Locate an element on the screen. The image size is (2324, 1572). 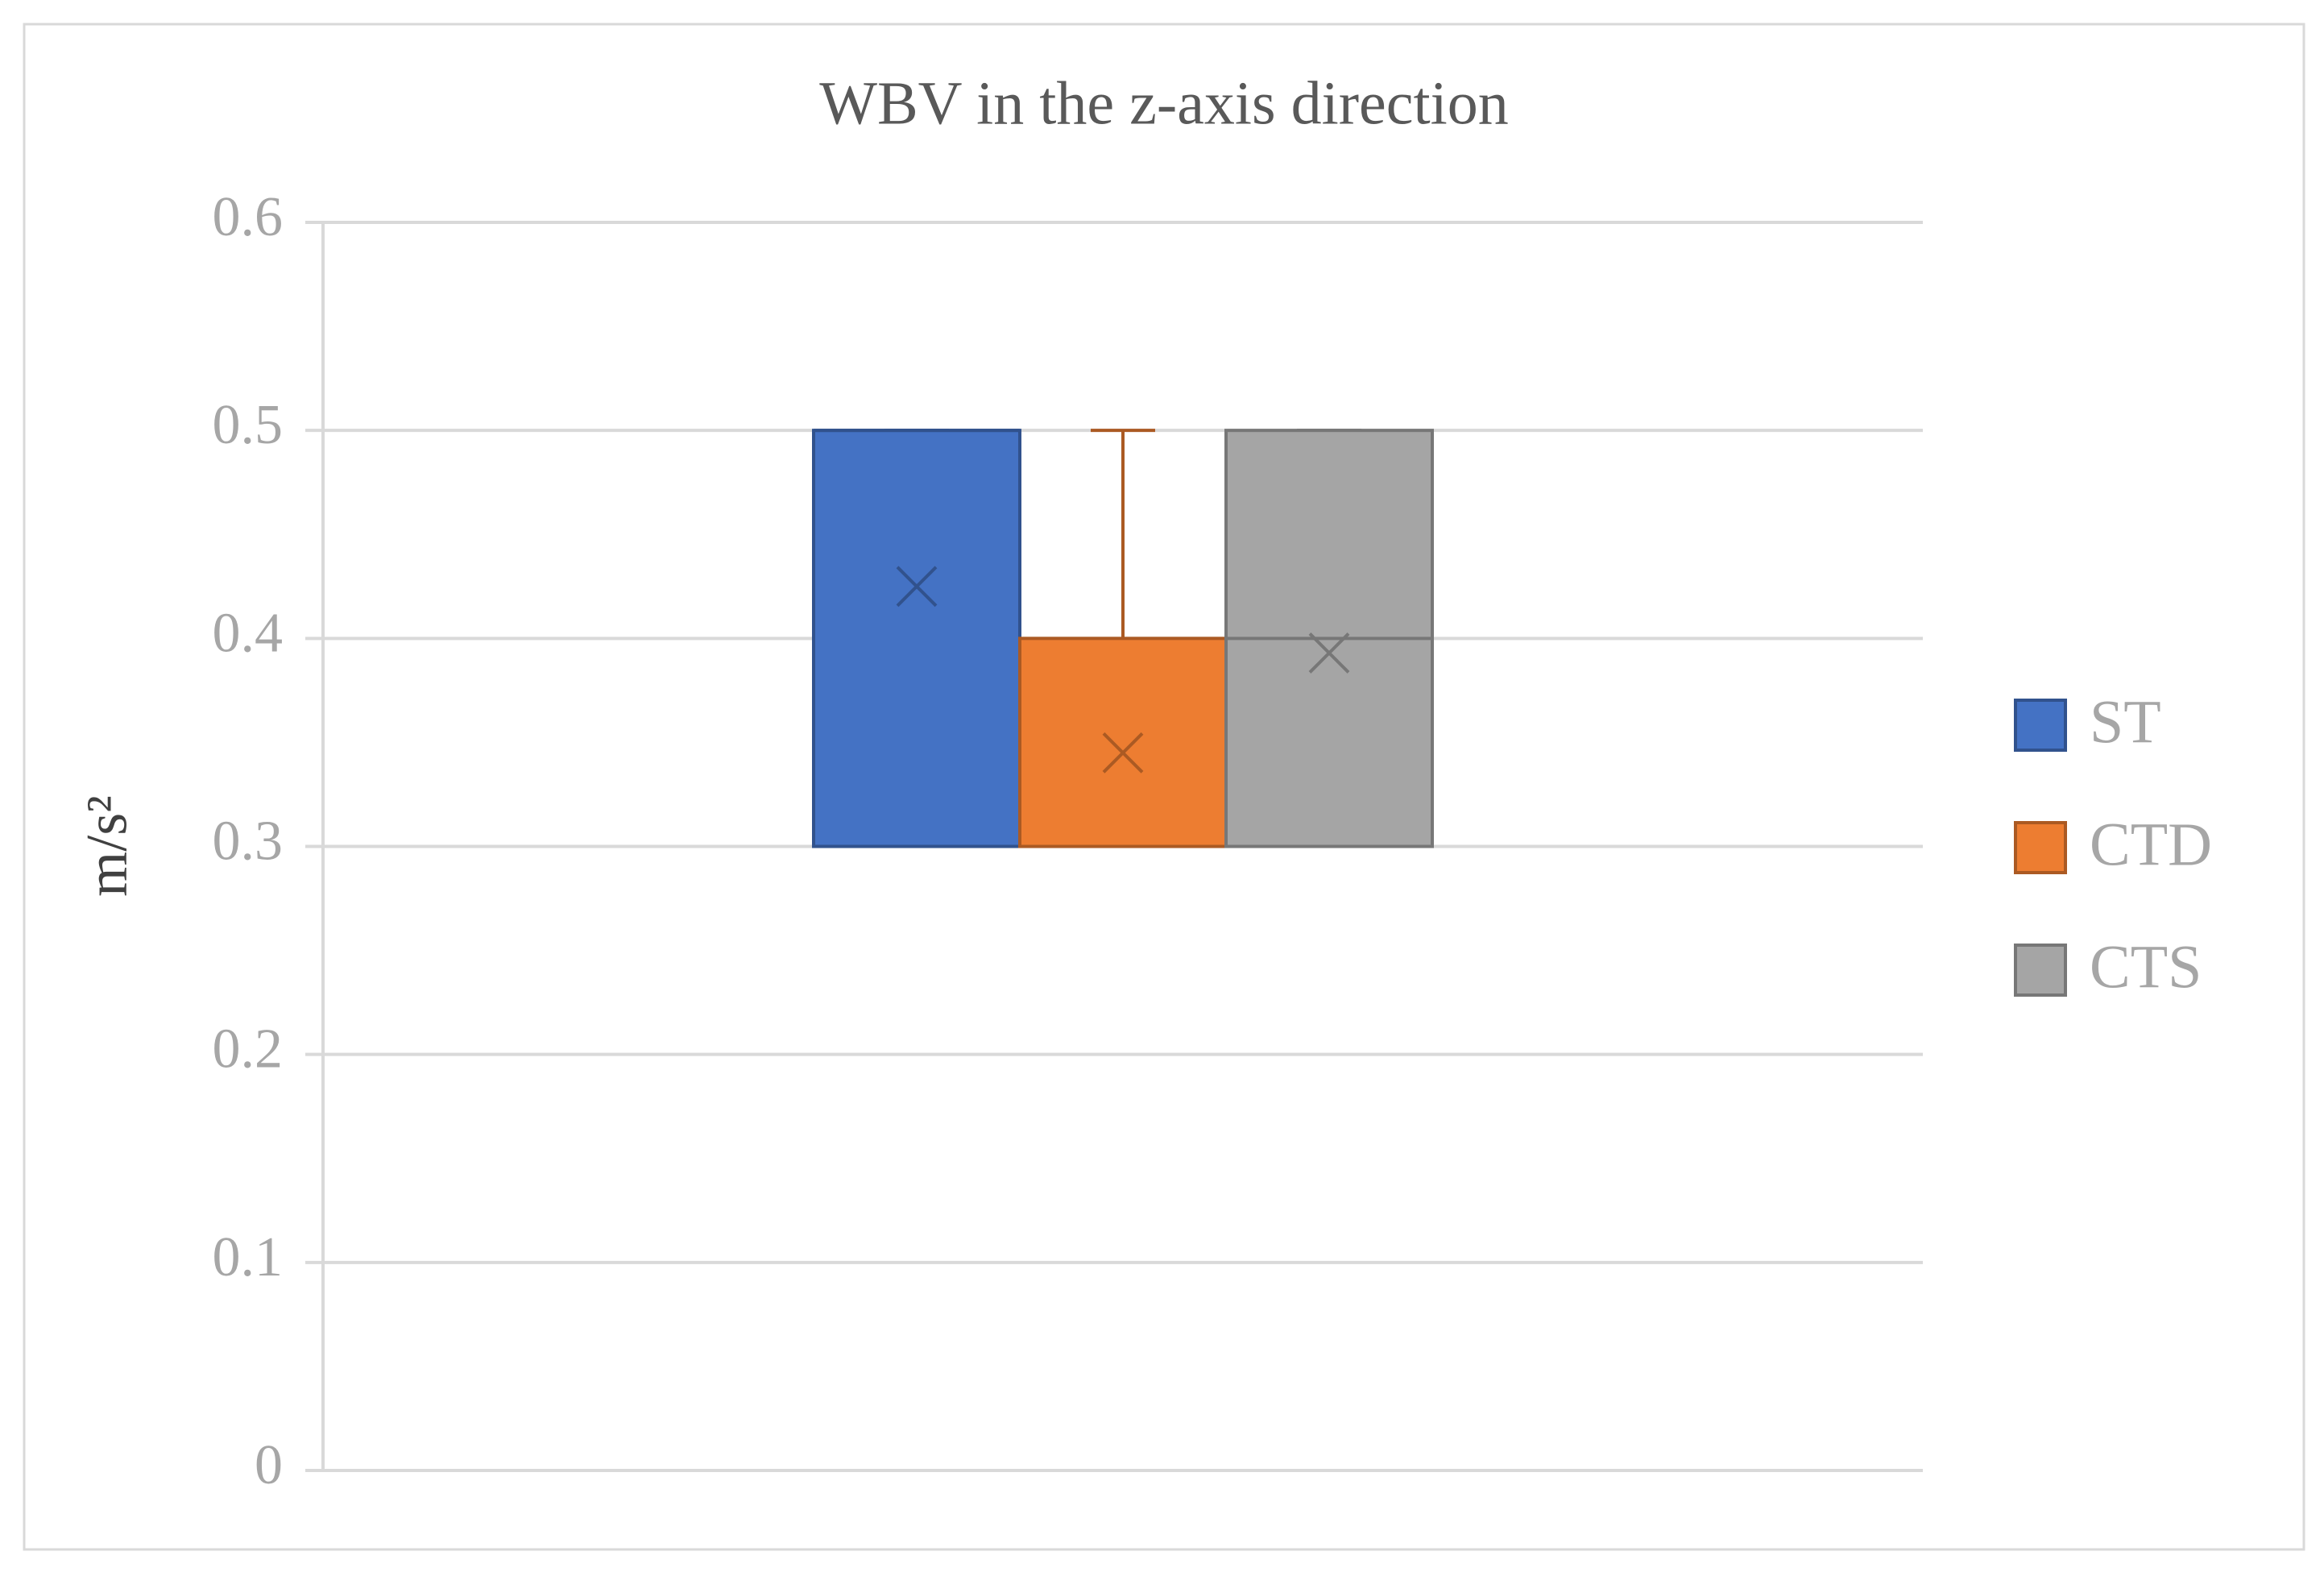
legend-label: CTS is located at coordinates (2146, 967).